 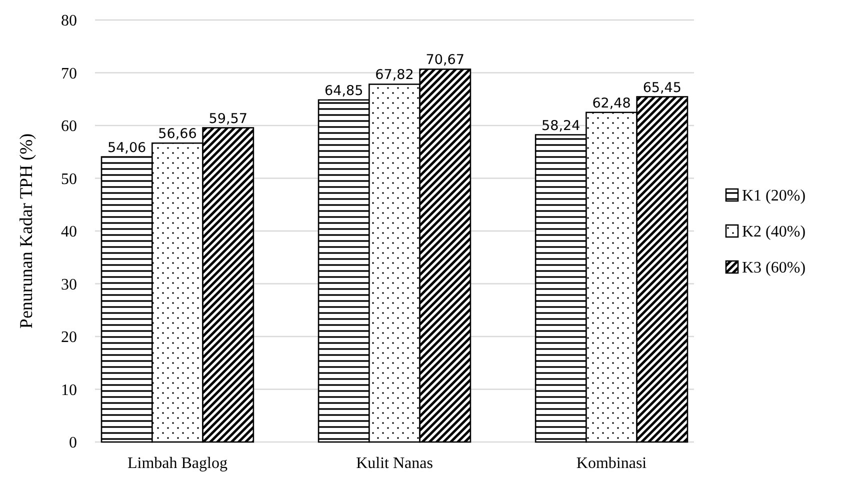 I want to click on y-tick-label: 0, so click(x=73, y=443).